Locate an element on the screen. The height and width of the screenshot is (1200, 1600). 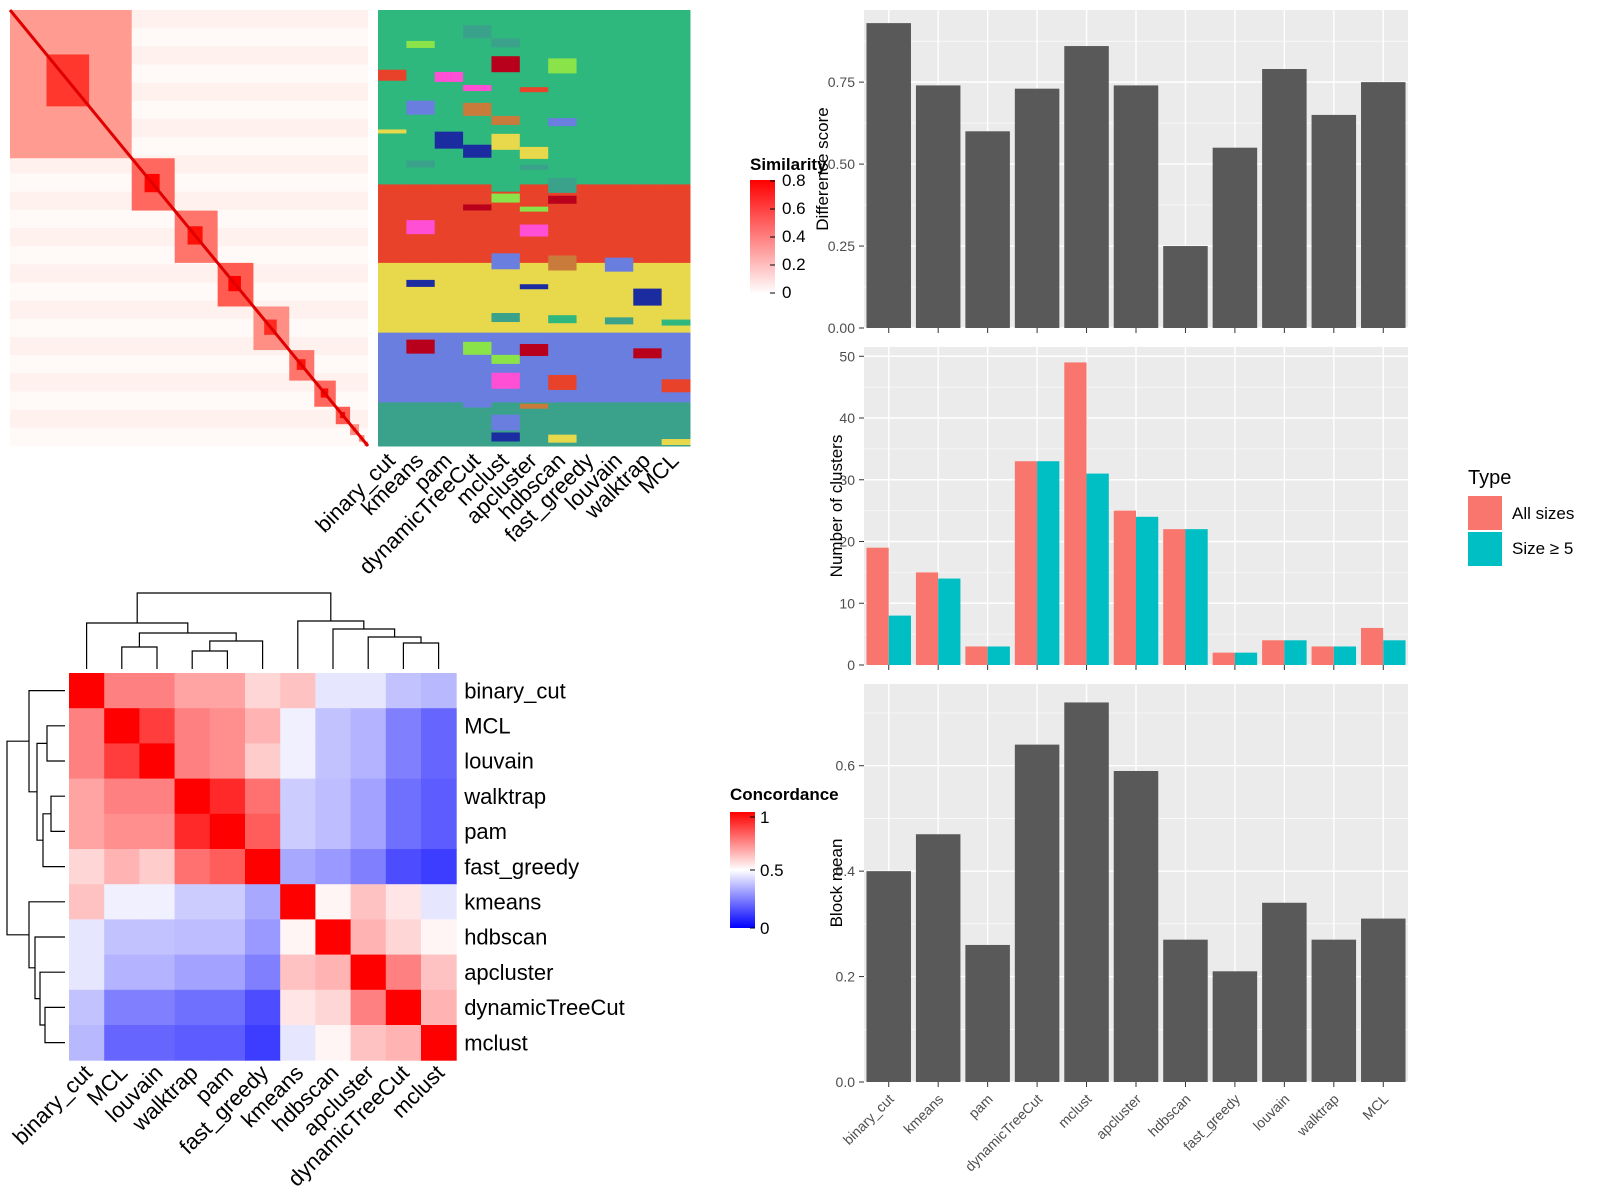
concordance-row-label: apcluster is located at coordinates (508, 972).